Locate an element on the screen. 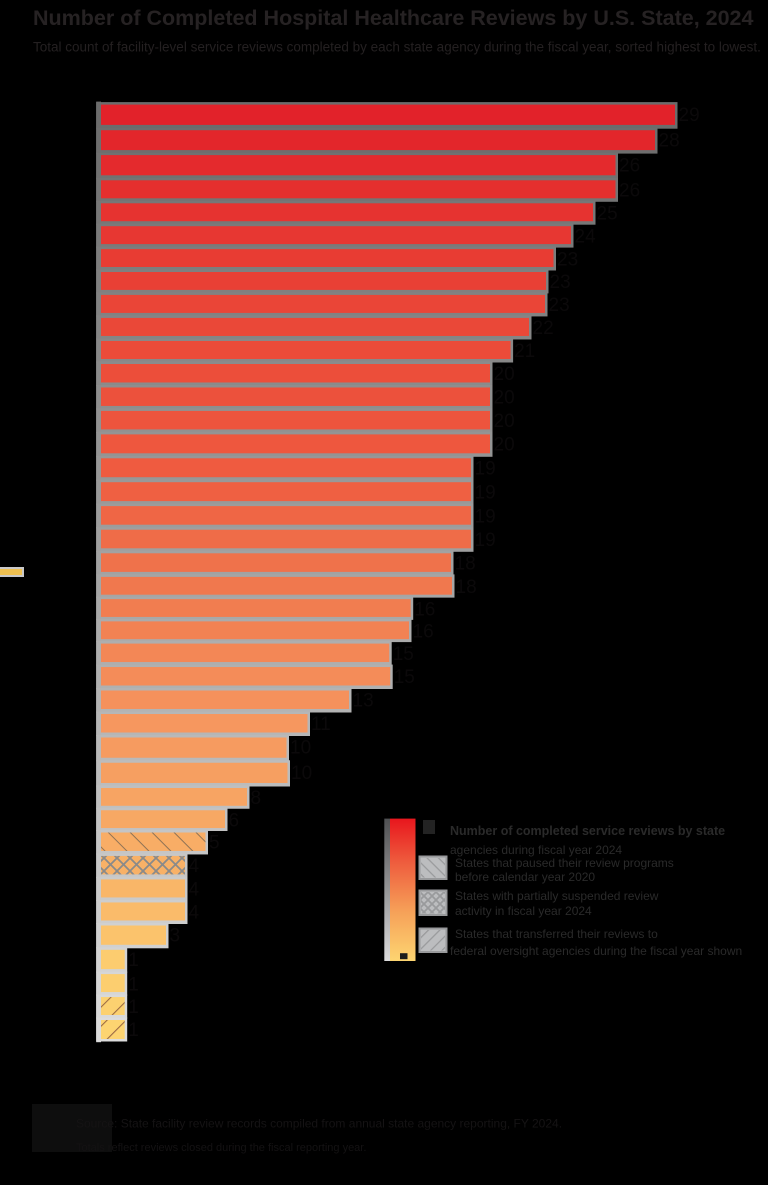 The image size is (768, 1185). svg-text: 24 is located at coordinates (586, 236).